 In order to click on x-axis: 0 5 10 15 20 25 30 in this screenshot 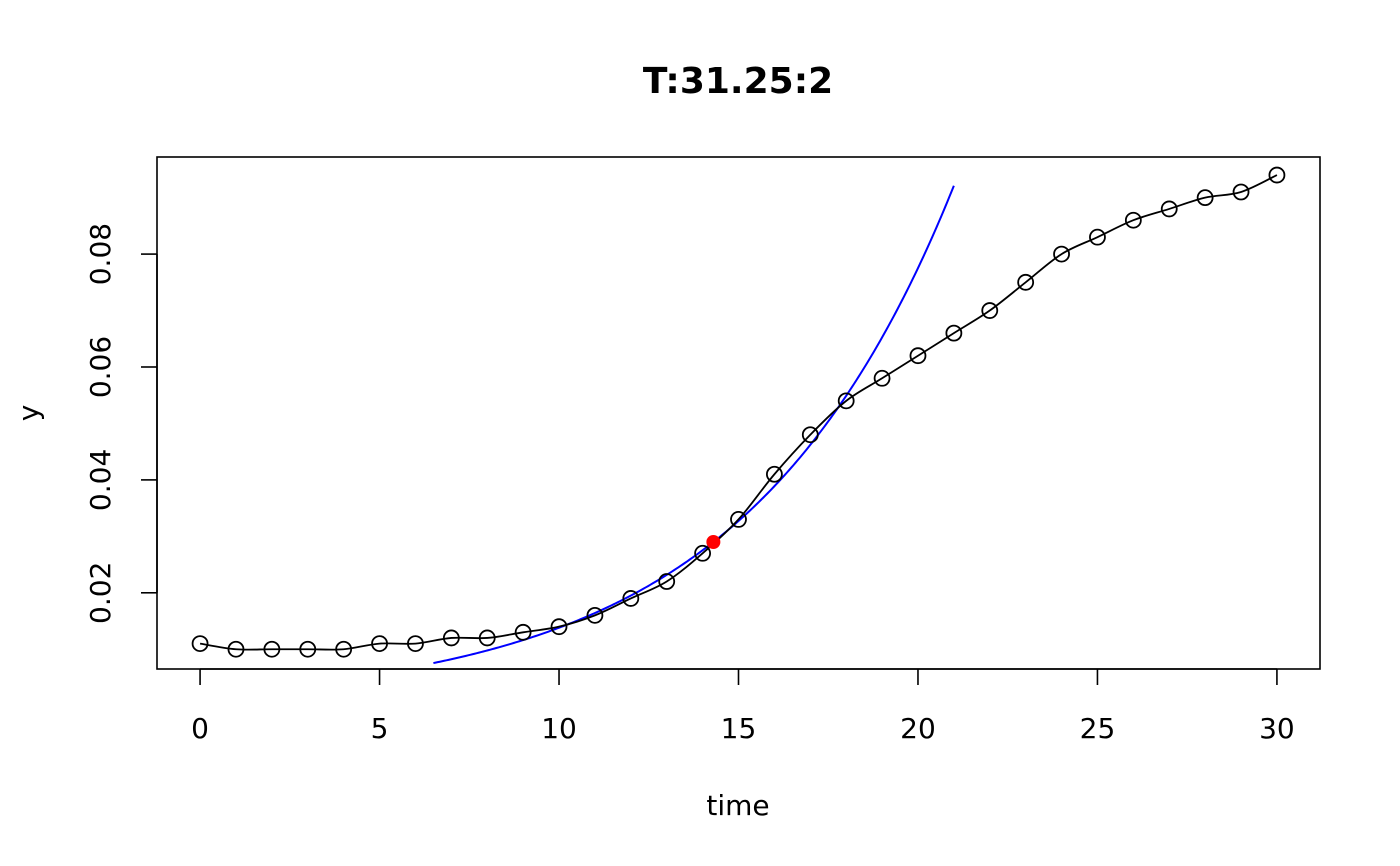, I will do `click(743, 706)`.